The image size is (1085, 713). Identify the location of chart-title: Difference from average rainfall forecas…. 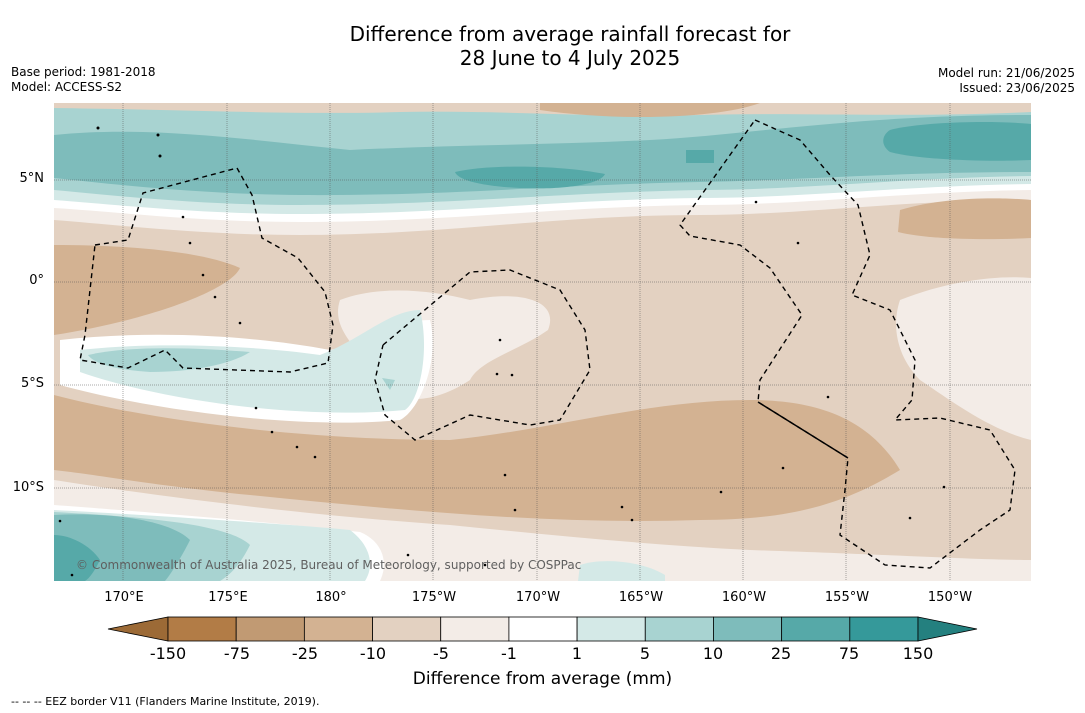
(542, 46).